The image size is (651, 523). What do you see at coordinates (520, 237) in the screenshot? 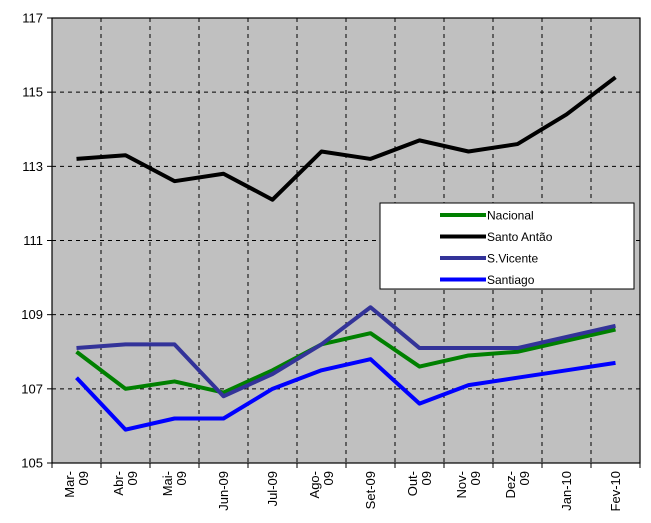
I see `legend-label: Santo Antão` at bounding box center [520, 237].